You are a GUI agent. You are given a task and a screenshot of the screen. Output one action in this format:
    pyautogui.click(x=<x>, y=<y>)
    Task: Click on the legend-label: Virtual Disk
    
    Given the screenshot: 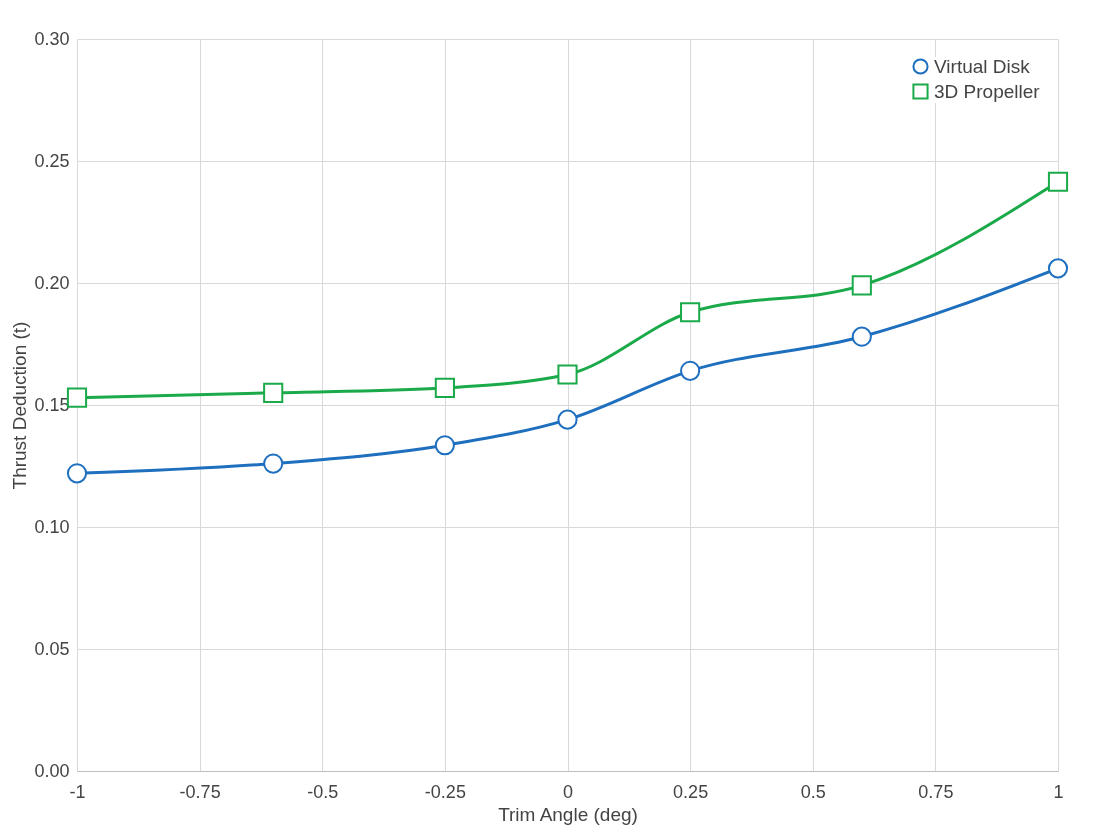 What is the action you would take?
    pyautogui.click(x=982, y=66)
    